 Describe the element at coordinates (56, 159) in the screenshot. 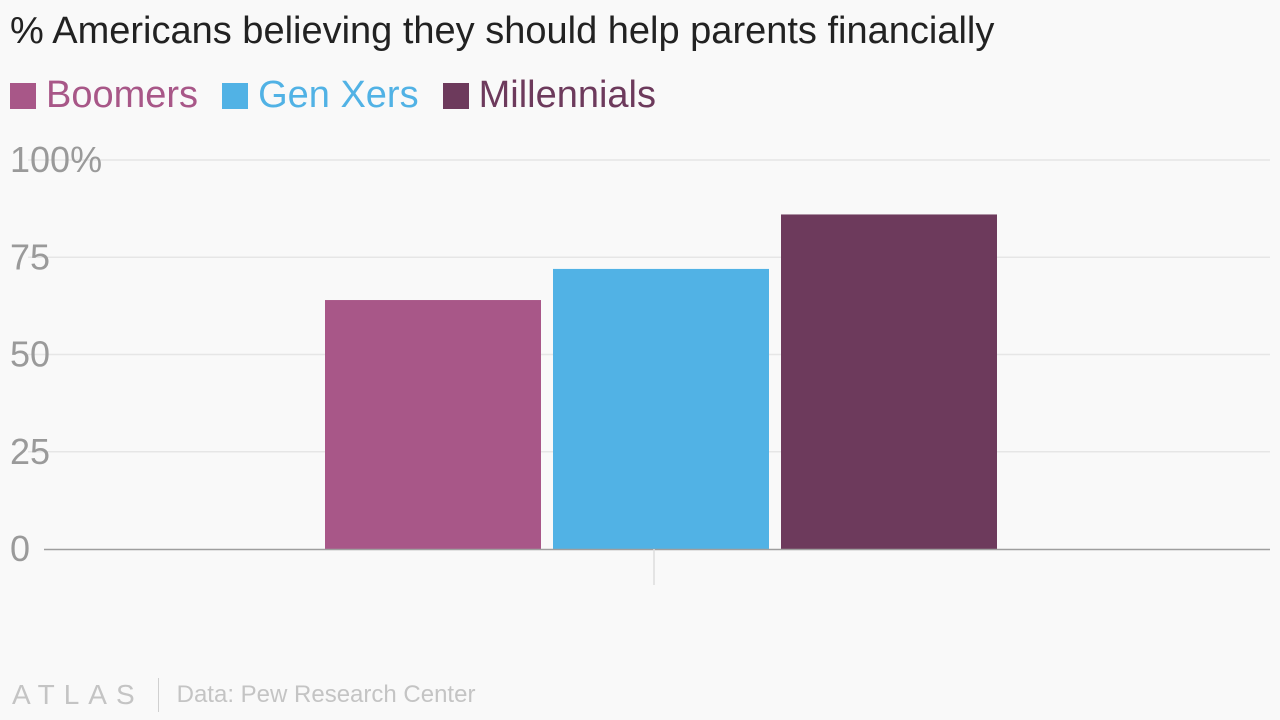

I see `y-tick-label-100: 100%` at that location.